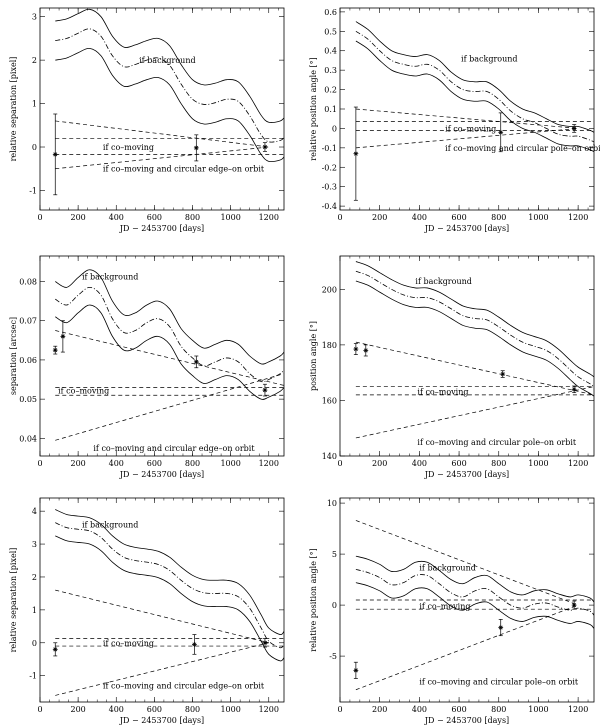 The width and height of the screenshot is (600, 726). What do you see at coordinates (330, 70) in the screenshot?
I see `y-tick-label: 0.3` at bounding box center [330, 70].